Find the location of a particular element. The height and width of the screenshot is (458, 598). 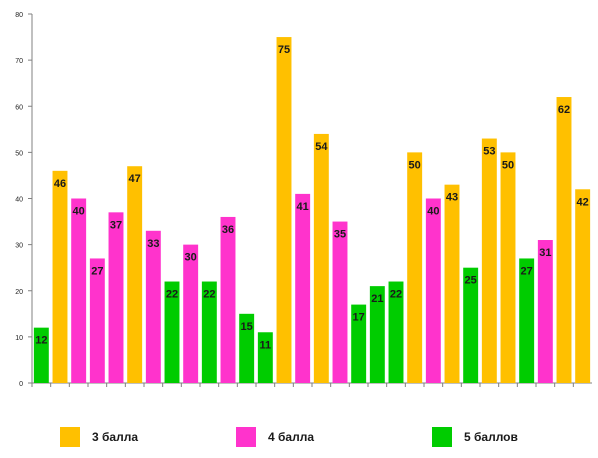

legend-swatch-3-balla is located at coordinates (70, 437).